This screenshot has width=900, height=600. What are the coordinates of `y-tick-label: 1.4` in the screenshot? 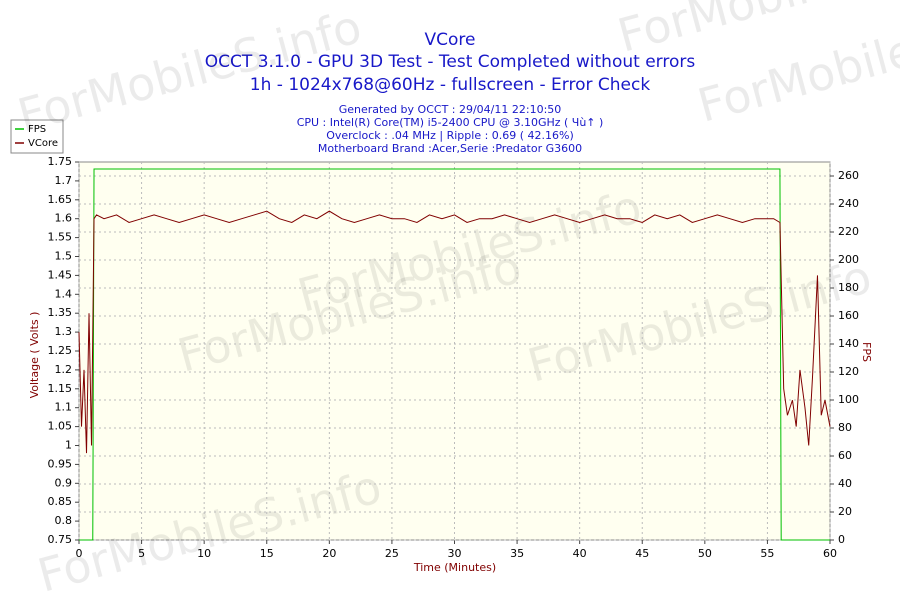 It's located at (64, 293).